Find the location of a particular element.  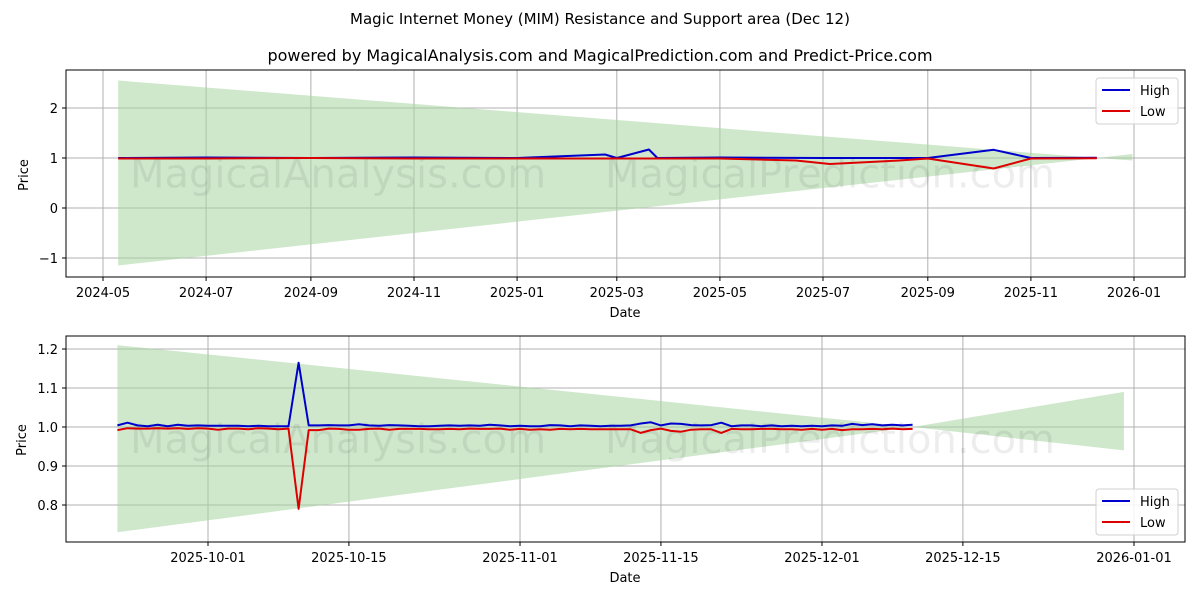

top-watermarks: MagicalAnalysis.com MagicalPrediction.com is located at coordinates (592, 175).